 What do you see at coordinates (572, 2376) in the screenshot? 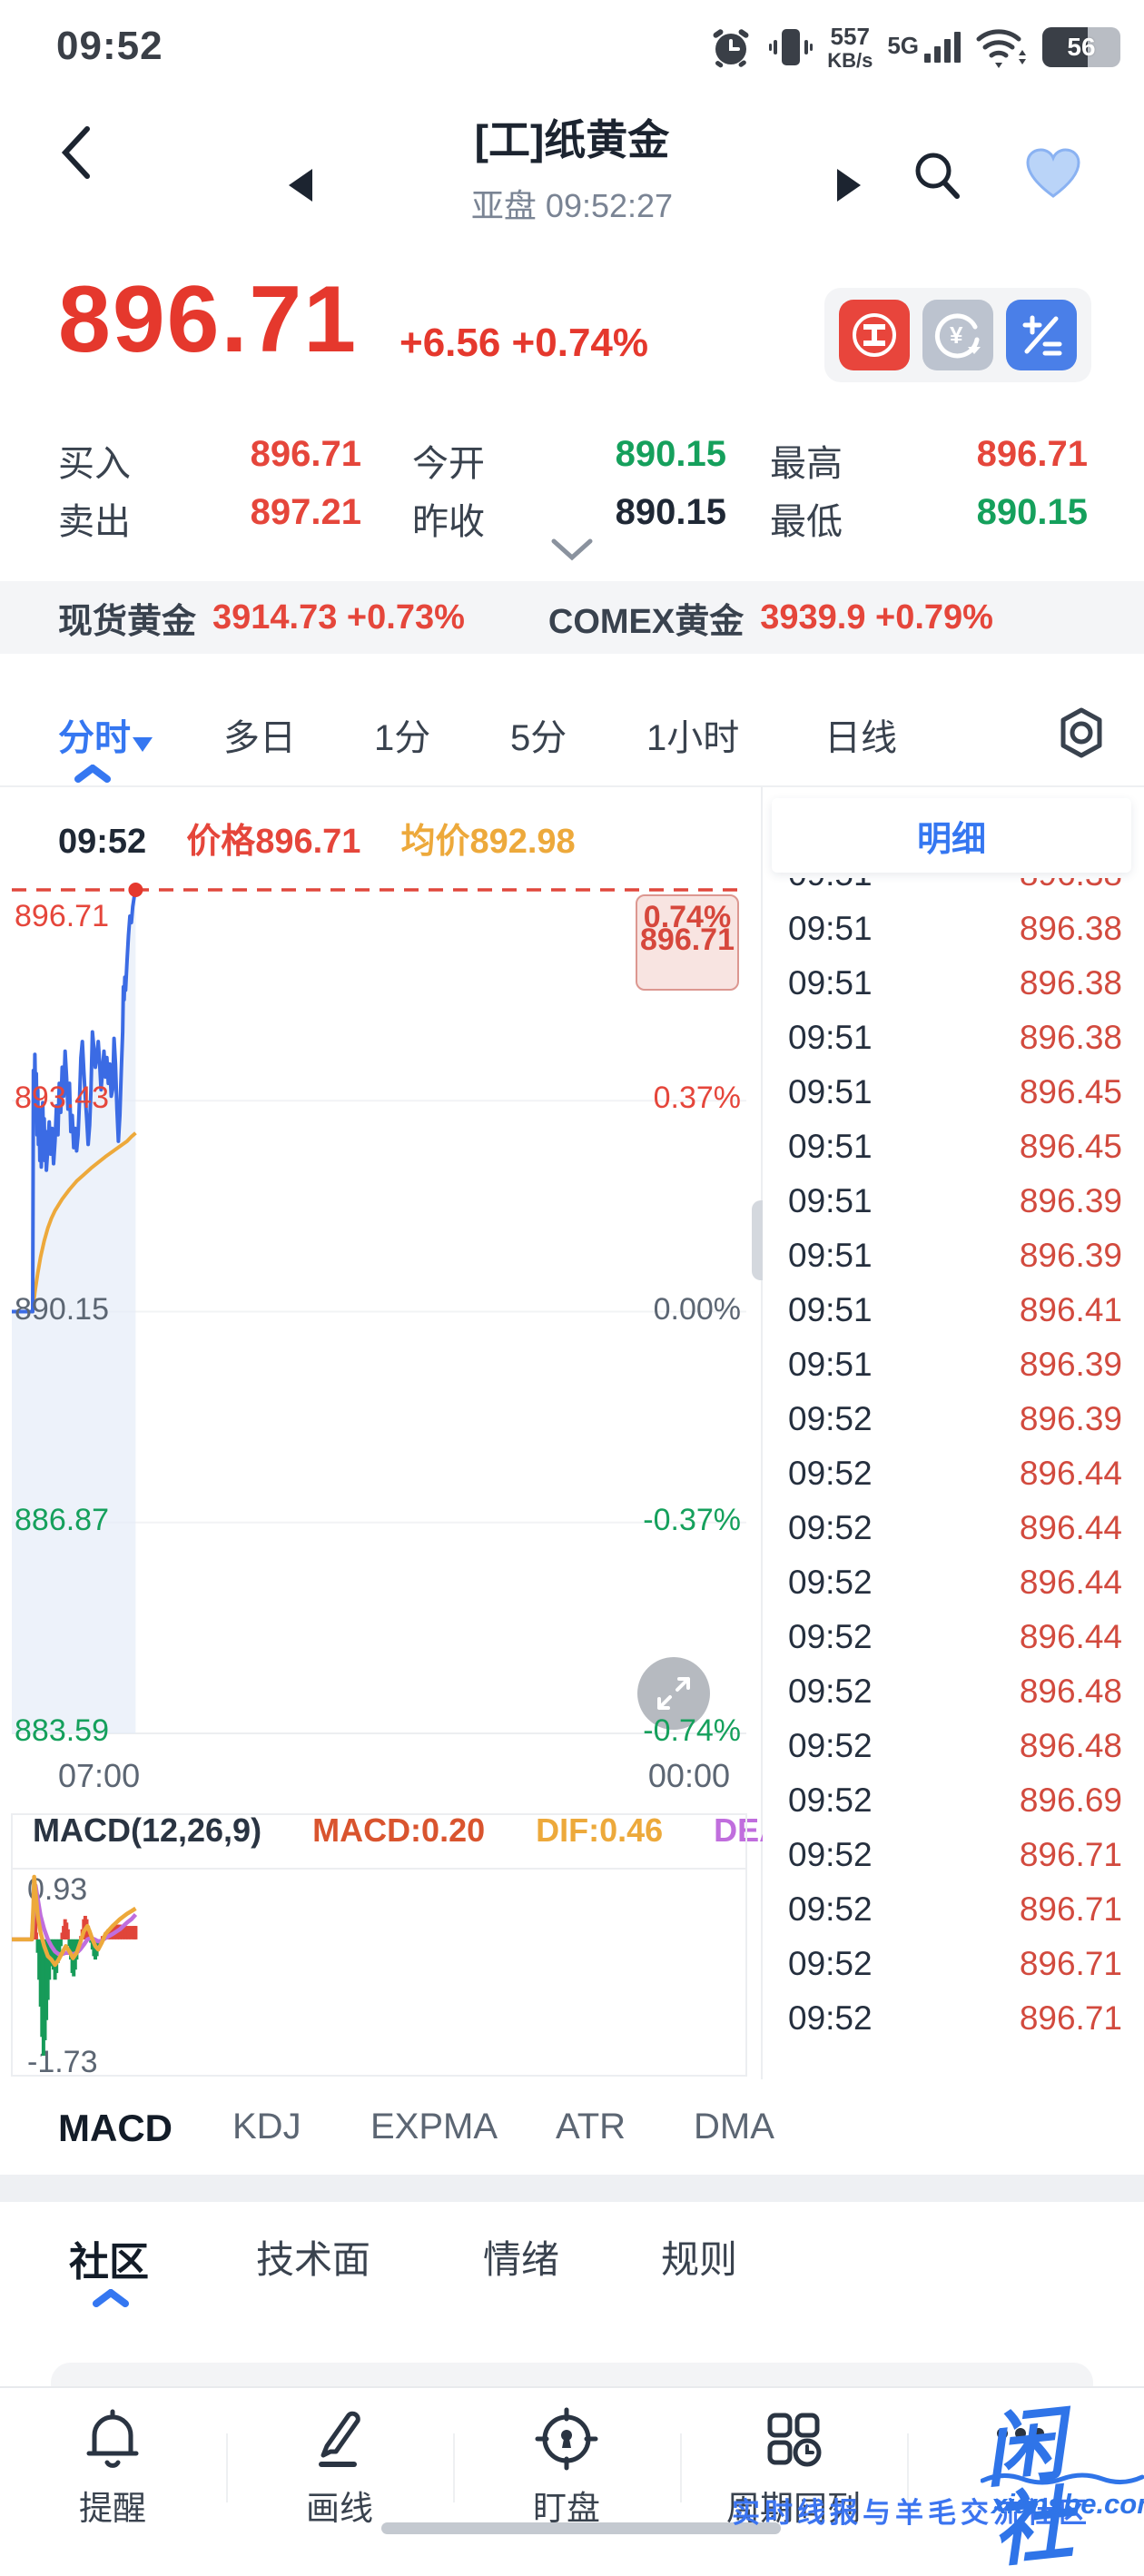
I see `bottom-sheet-hint` at bounding box center [572, 2376].